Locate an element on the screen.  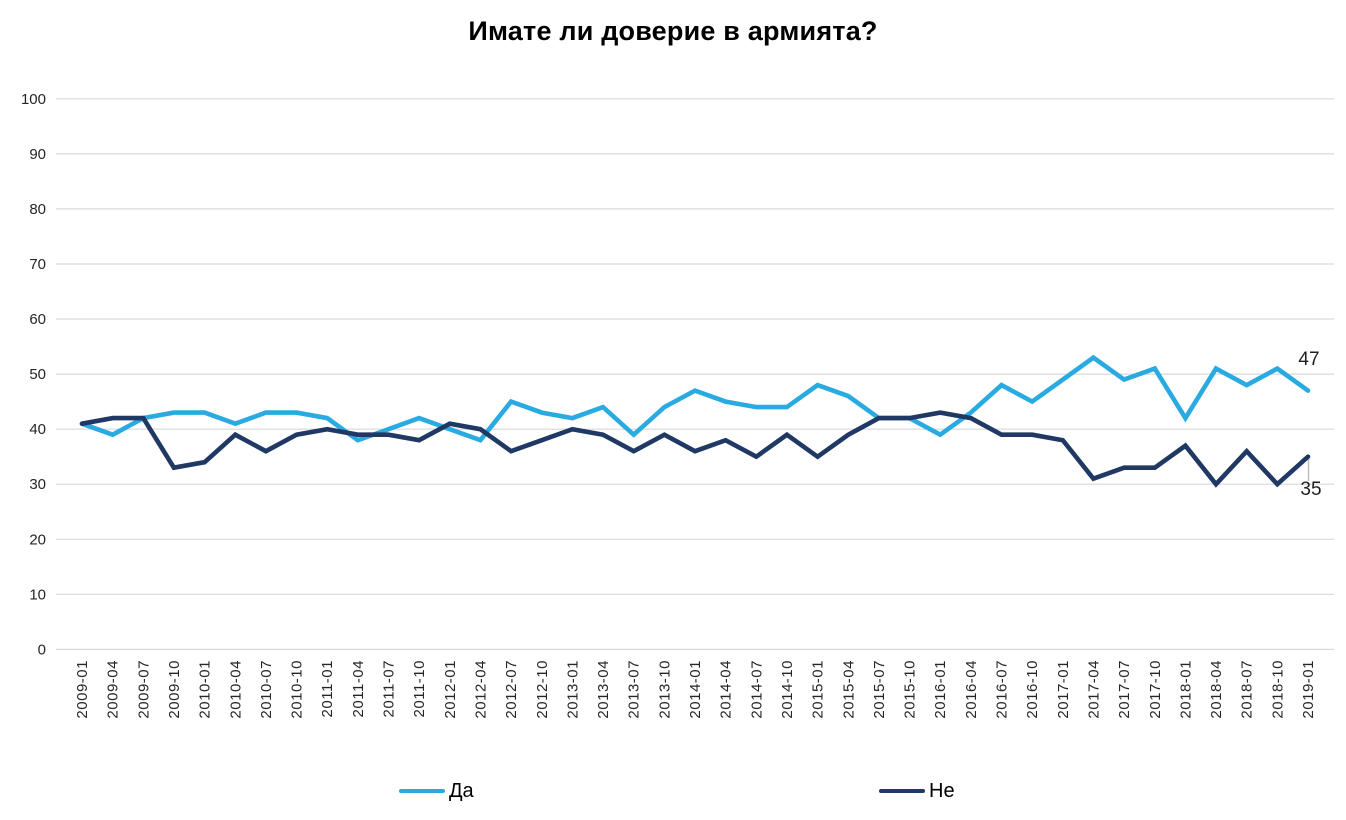
x-tick-label: 2019-01 is located at coordinates (1308, 689).